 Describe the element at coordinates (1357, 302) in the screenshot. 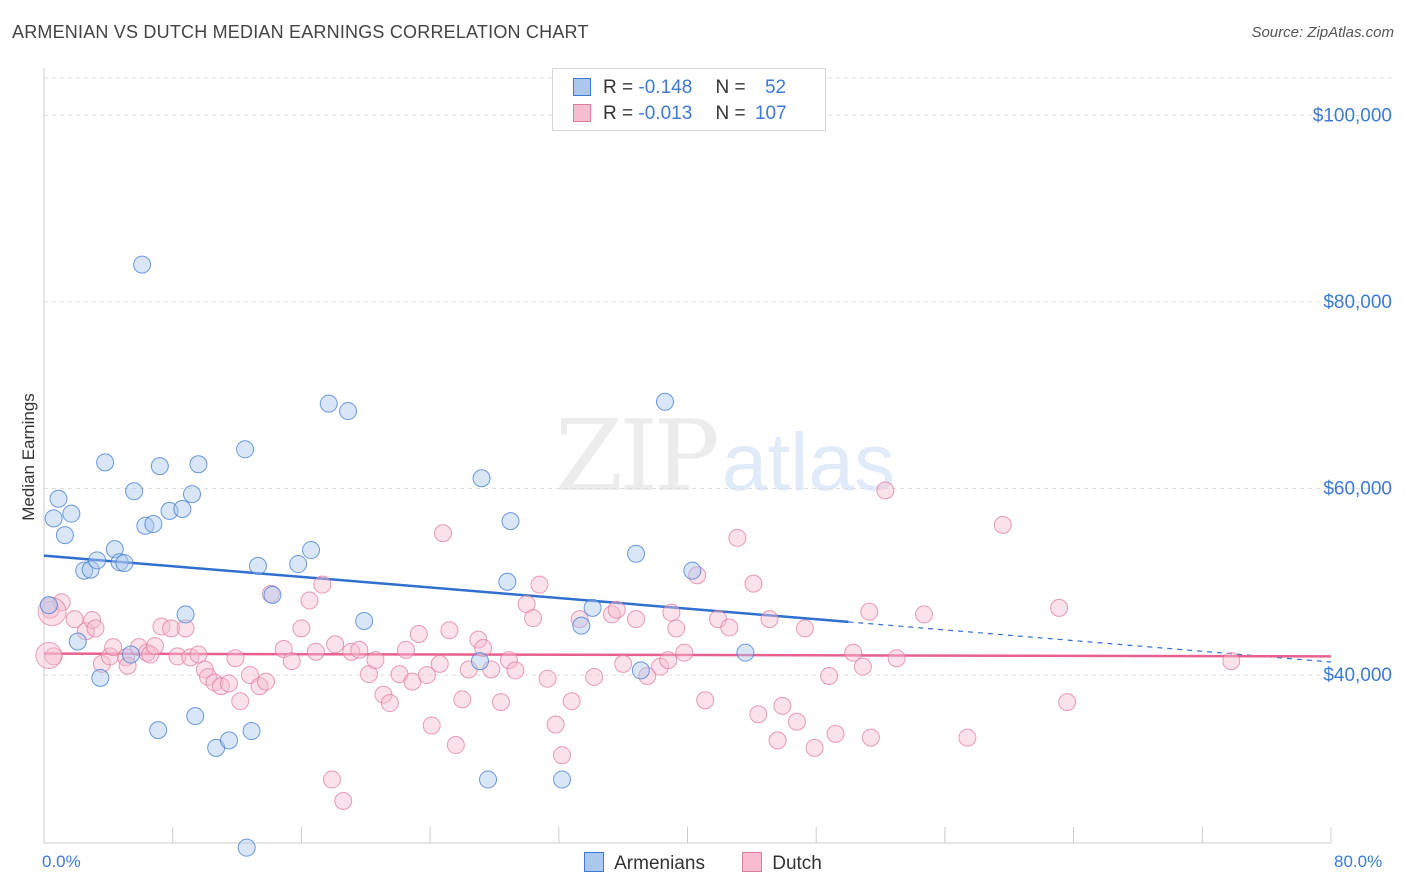

I see `y-tick-label: $80,000` at that location.